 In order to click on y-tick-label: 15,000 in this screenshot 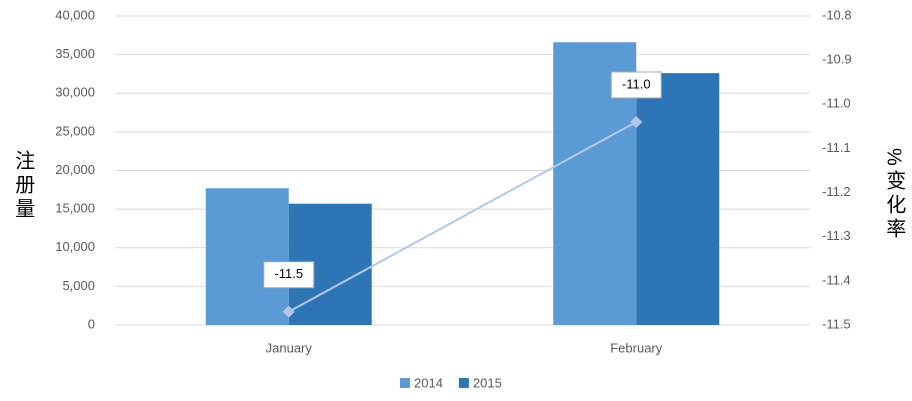, I will do `click(75, 208)`.